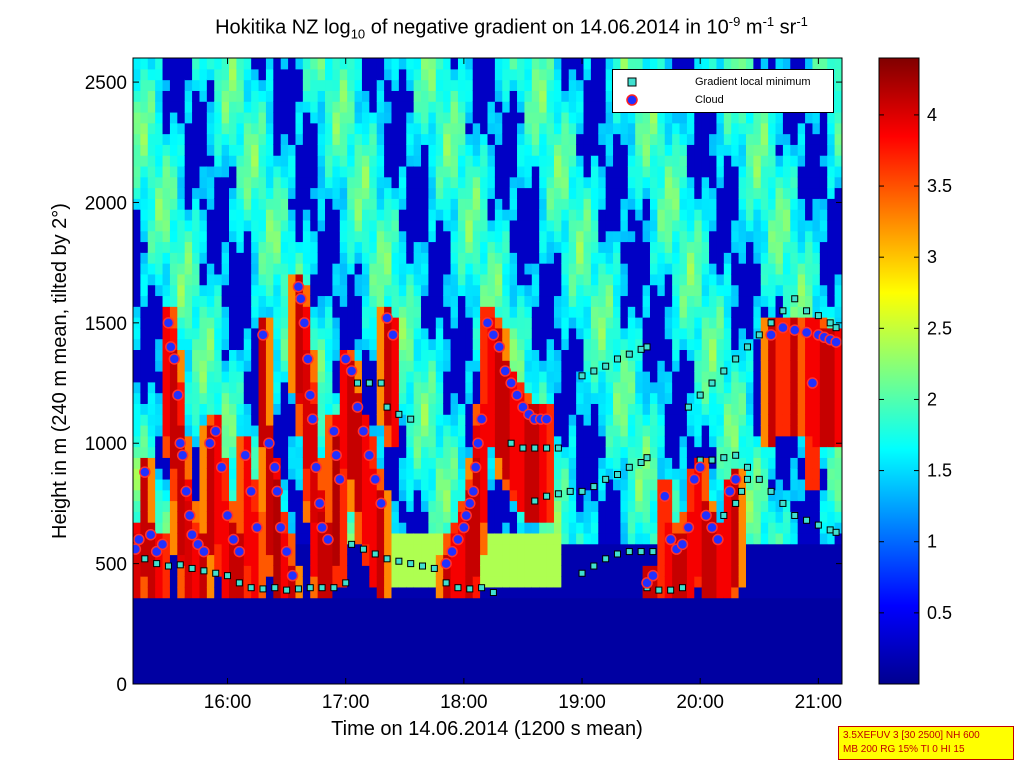  I want to click on title-unit-1: m, so click(751, 27).